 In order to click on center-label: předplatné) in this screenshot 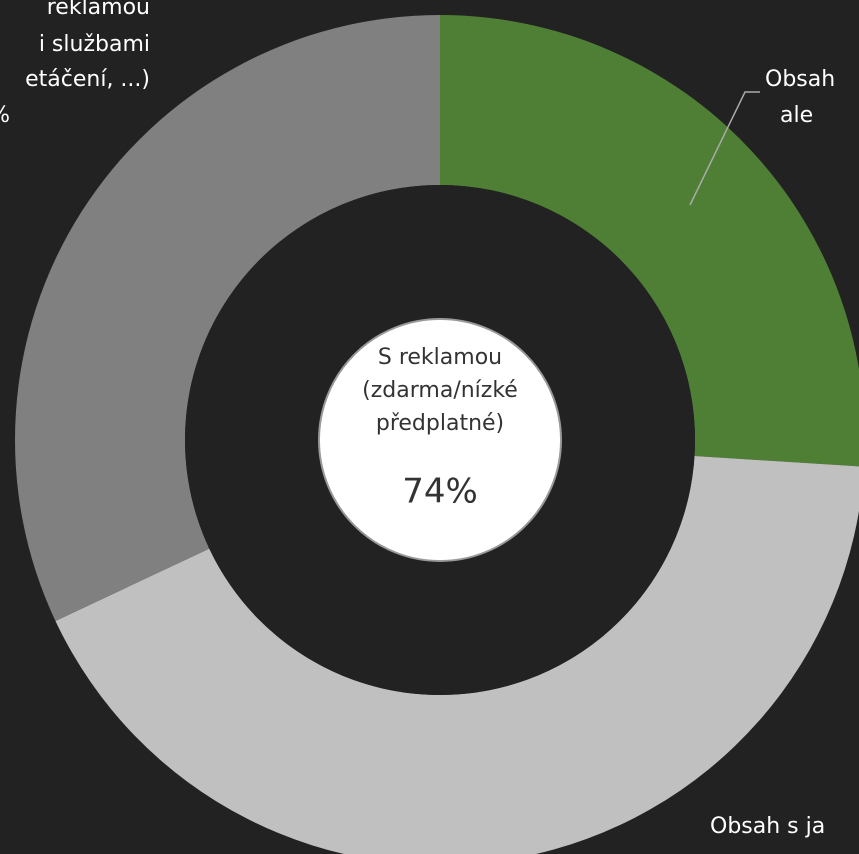, I will do `click(440, 423)`.